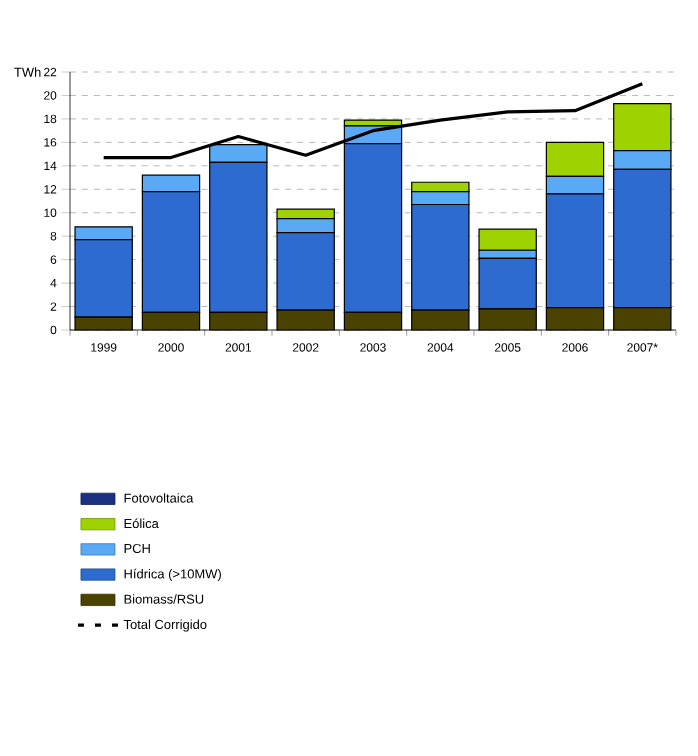 The image size is (698, 756). Describe the element at coordinates (507, 239) in the screenshot. I see `bar` at that location.